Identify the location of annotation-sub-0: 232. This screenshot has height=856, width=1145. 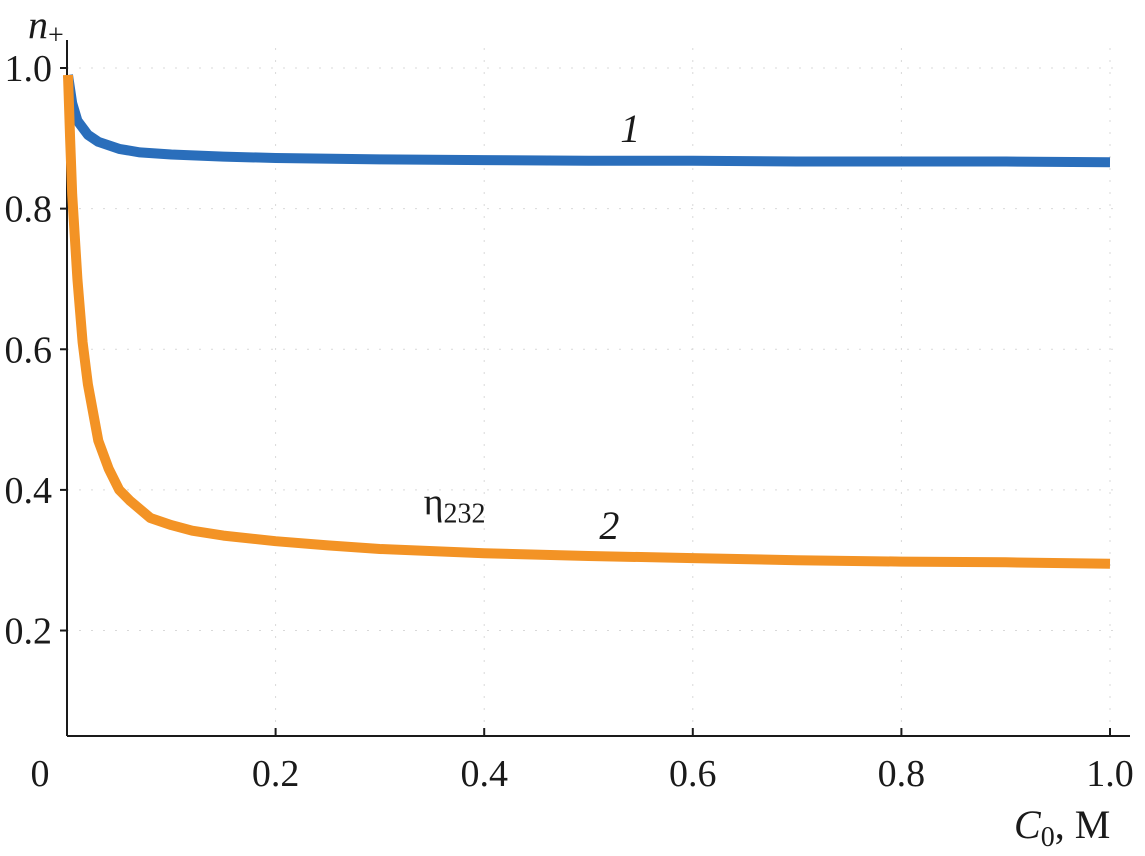
(464, 513).